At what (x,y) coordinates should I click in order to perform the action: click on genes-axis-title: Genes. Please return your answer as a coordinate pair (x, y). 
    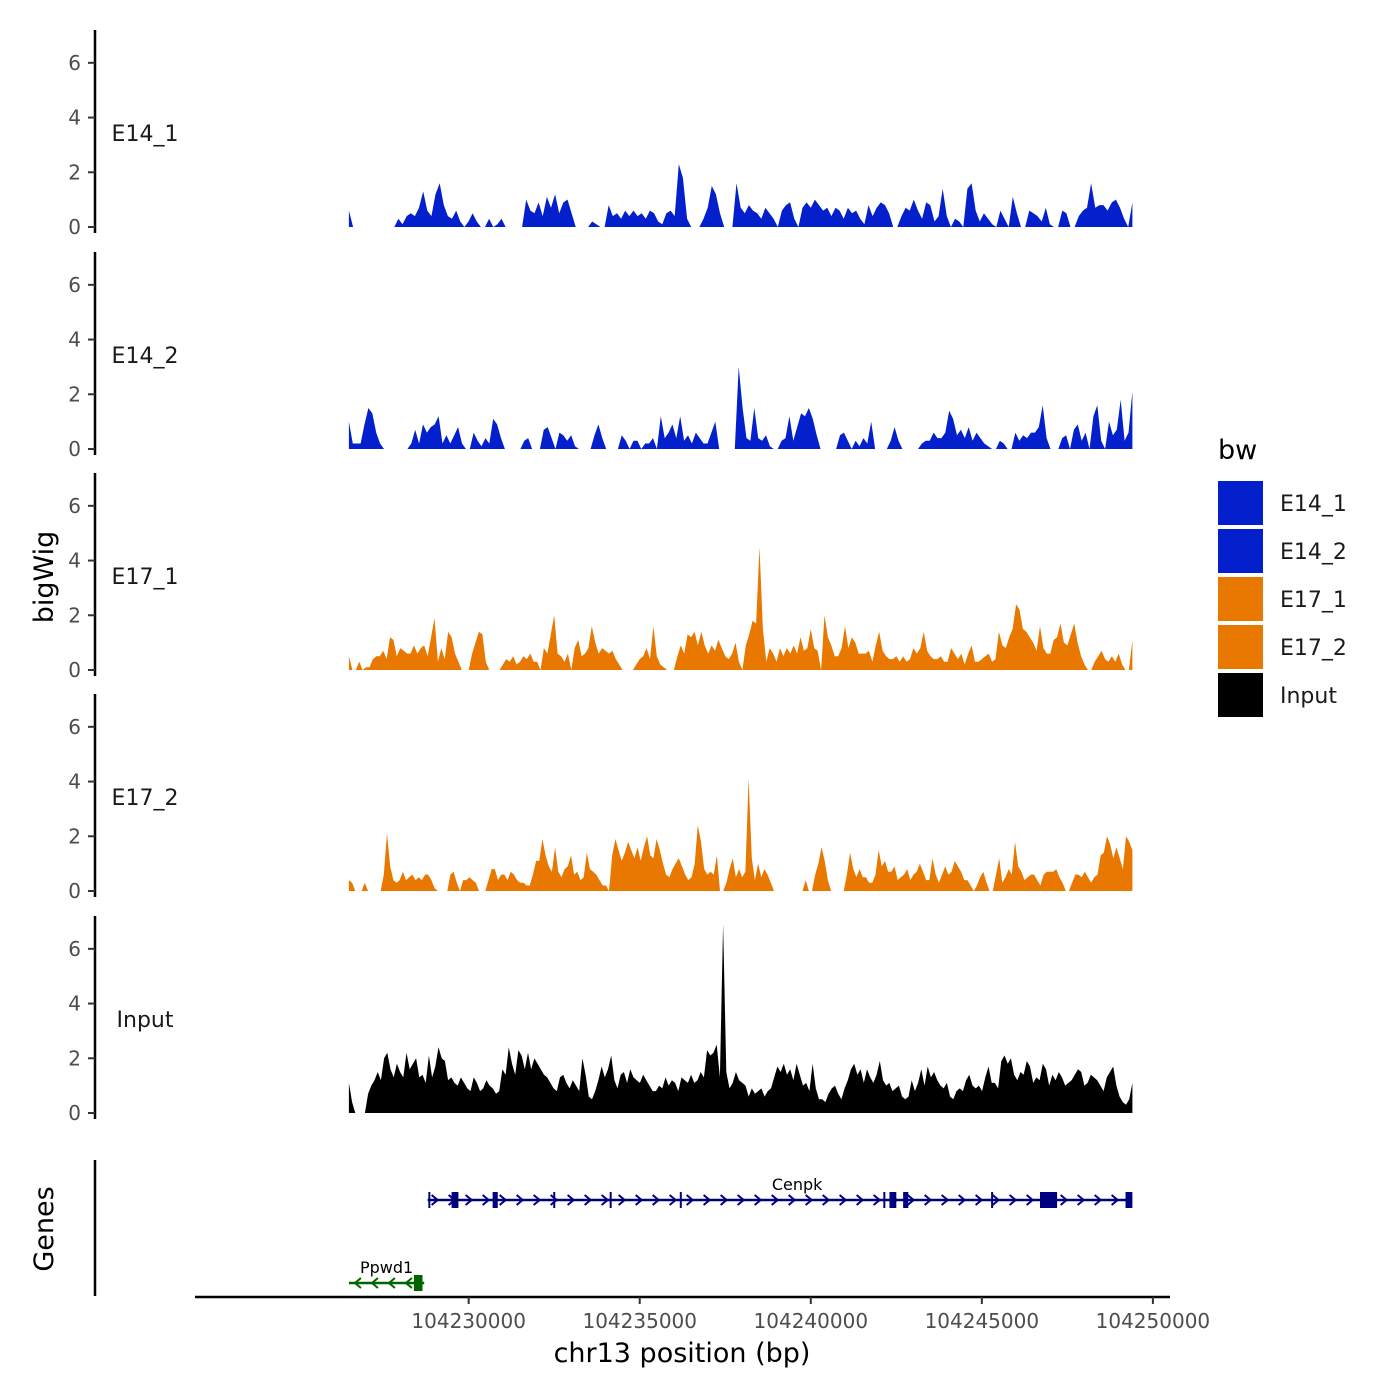
    Looking at the image, I should click on (44, 1228).